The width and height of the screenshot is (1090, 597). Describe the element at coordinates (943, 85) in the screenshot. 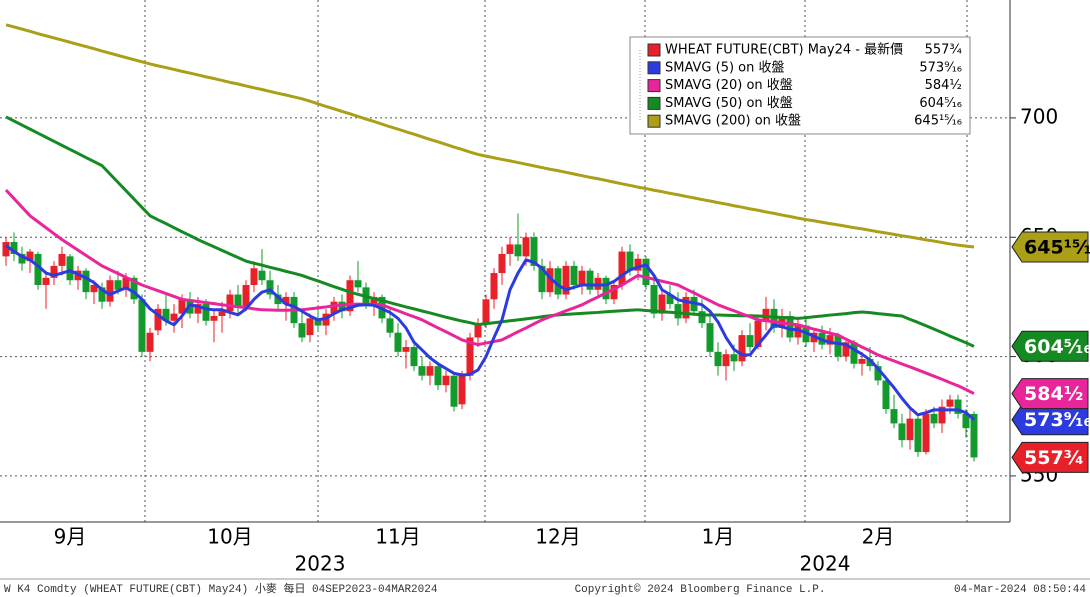

I see `legend-value: 584¹⁄₂` at that location.